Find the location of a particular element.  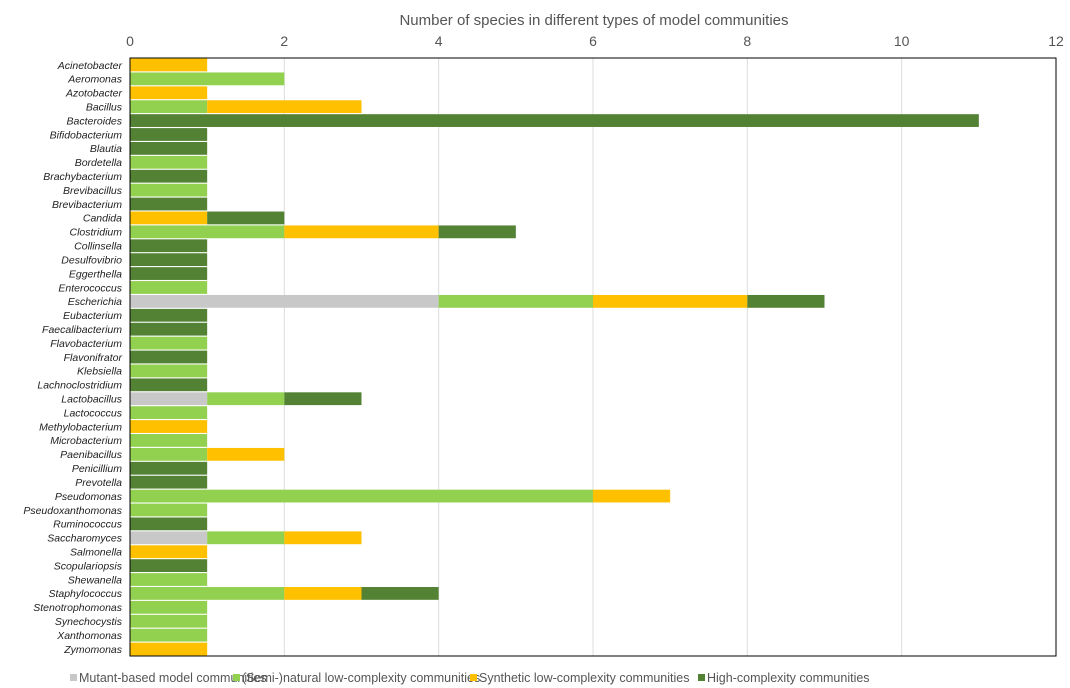

x-tick-label: 8 is located at coordinates (747, 41).